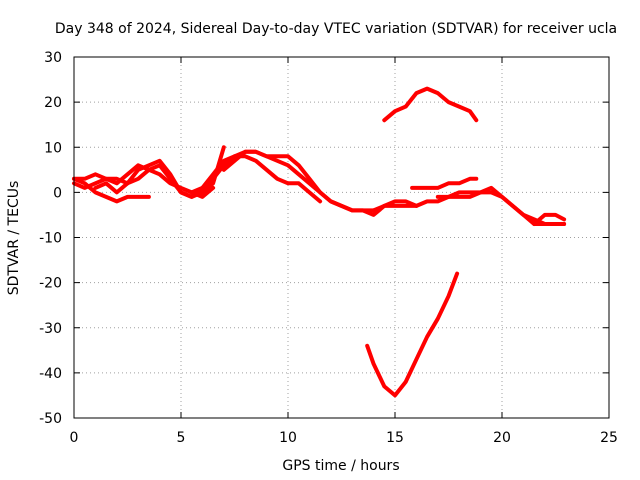 The image size is (640, 480). Describe the element at coordinates (50, 239) in the screenshot. I see `y-tick-label: -10` at that location.